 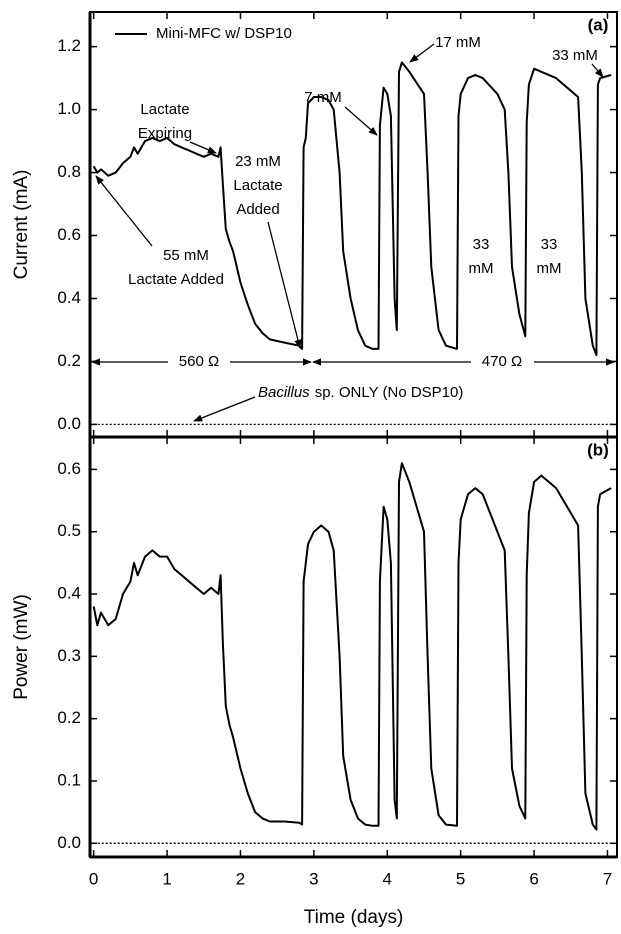 What do you see at coordinates (354, 917) in the screenshot?
I see `x-axis-label: Time (days)` at bounding box center [354, 917].